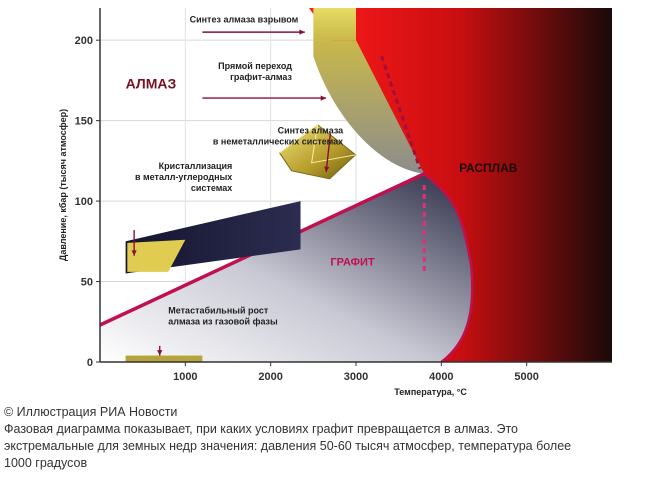 Image resolution: width=652 pixels, height=500 pixels. I want to click on label-nonmetal-synthesis: Синтез алмаза в неметаллических системах, so click(278, 136).